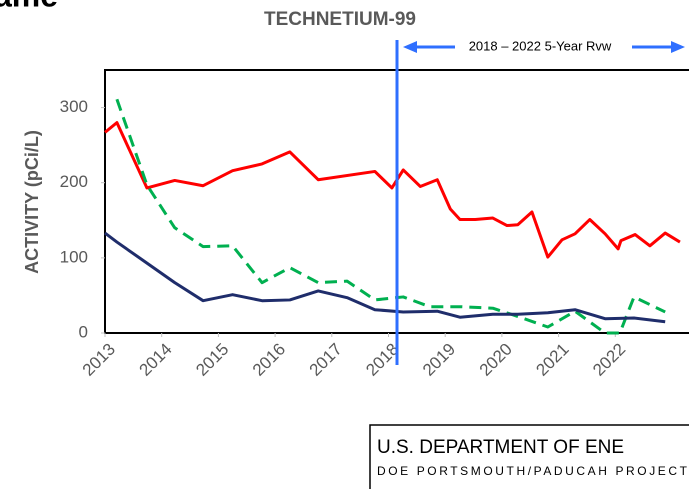 The width and height of the screenshot is (689, 489). I want to click on footer-title: U.S. DEPARTMENT OF ENE, so click(500, 447).